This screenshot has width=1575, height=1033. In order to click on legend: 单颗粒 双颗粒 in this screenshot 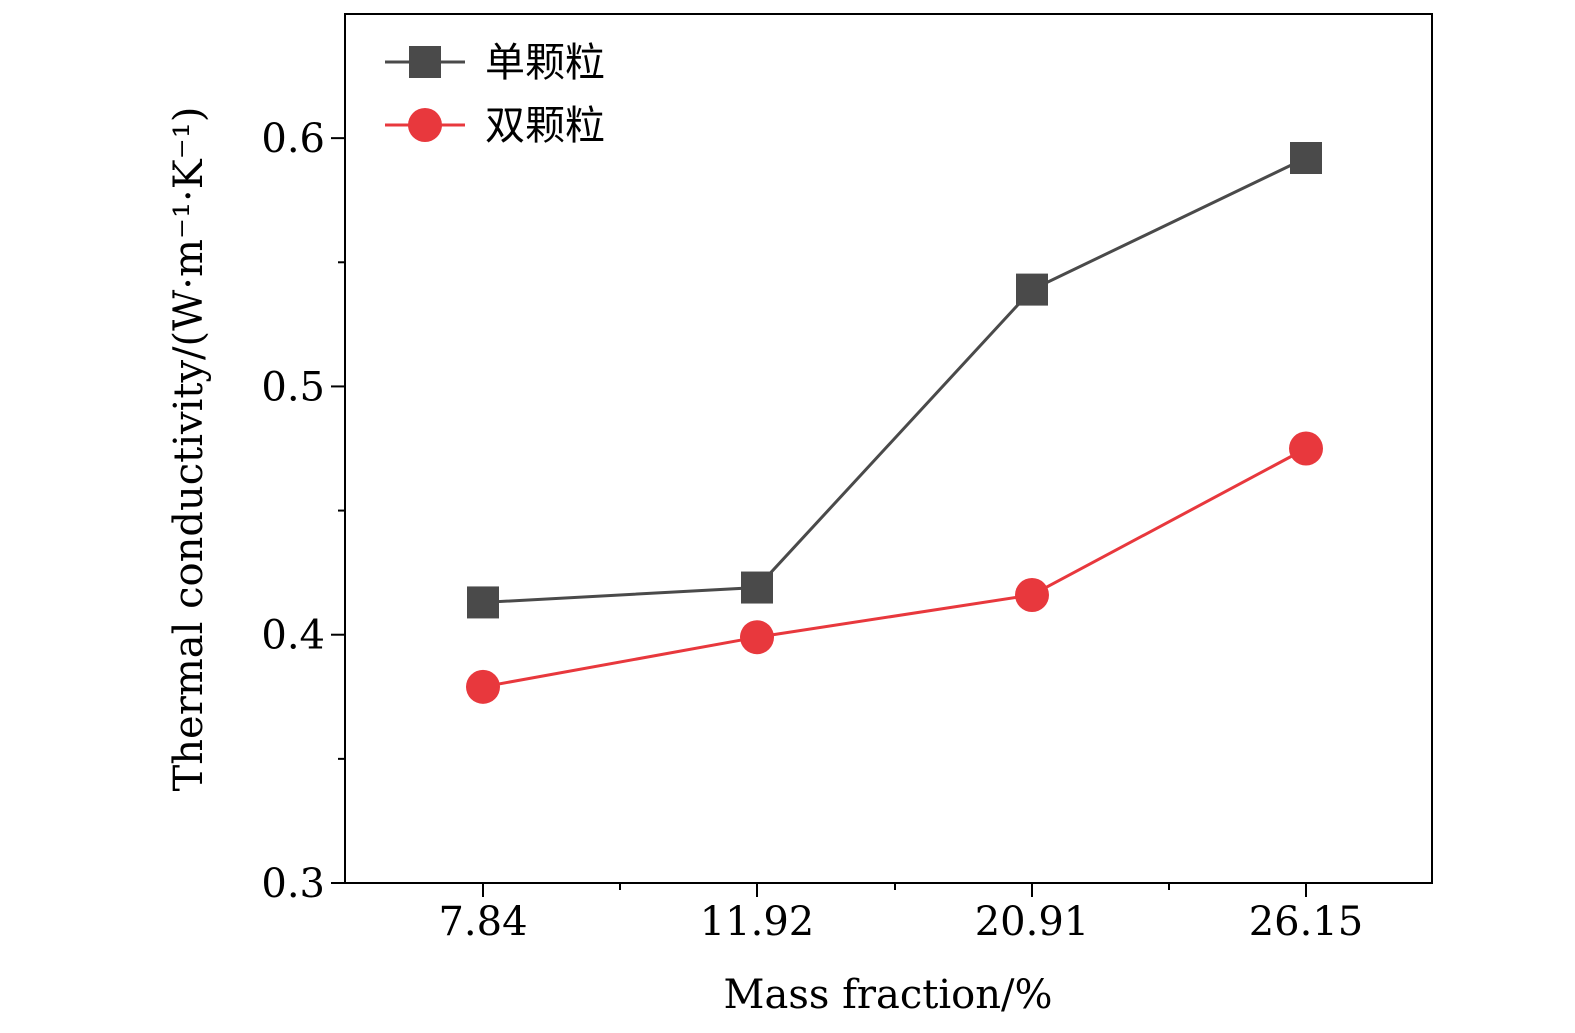, I will do `click(495, 94)`.